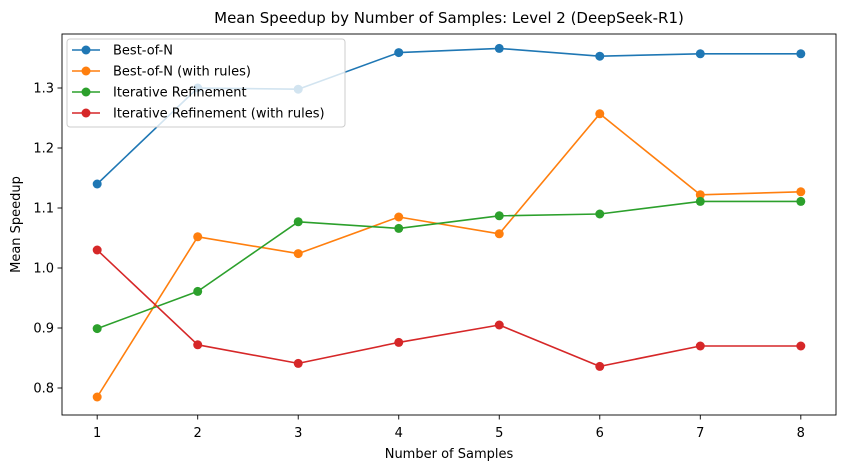 Image resolution: width=846 pixels, height=470 pixels. Describe the element at coordinates (219, 114) in the screenshot. I see `legend-label: Iterative Refinement (with rules)` at that location.